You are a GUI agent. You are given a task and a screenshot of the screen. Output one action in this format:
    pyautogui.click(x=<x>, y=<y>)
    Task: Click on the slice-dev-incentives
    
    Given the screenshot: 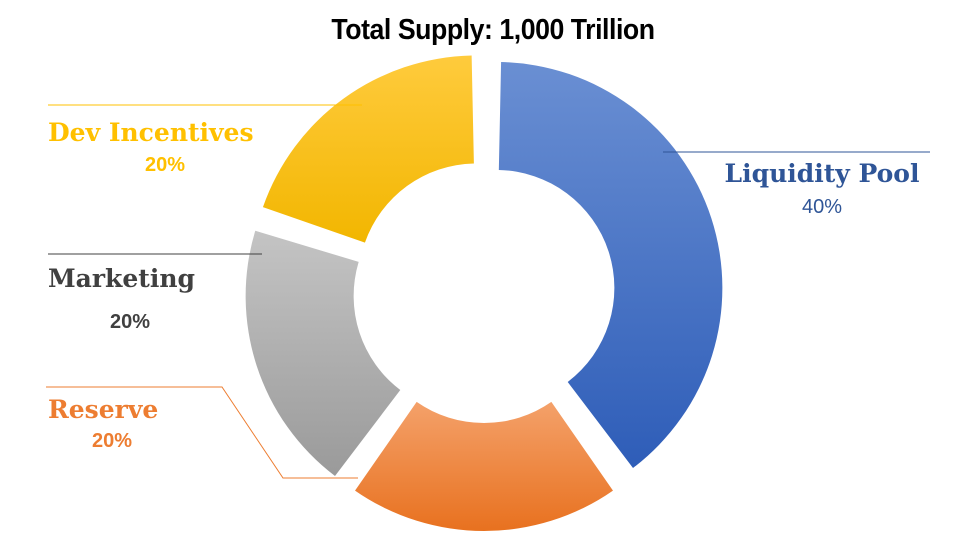 What is the action you would take?
    pyautogui.click(x=368, y=149)
    